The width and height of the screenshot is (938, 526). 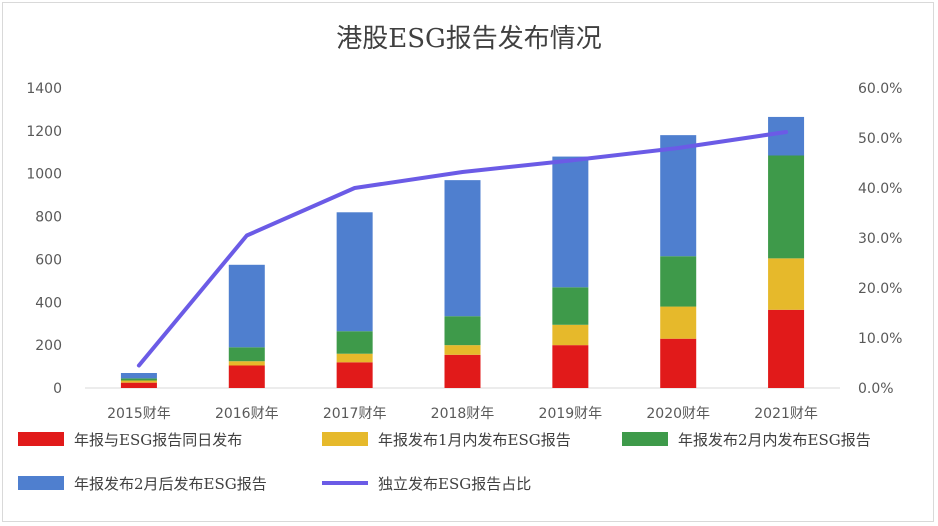 I want to click on y-tick-label: 600, so click(x=48, y=260).